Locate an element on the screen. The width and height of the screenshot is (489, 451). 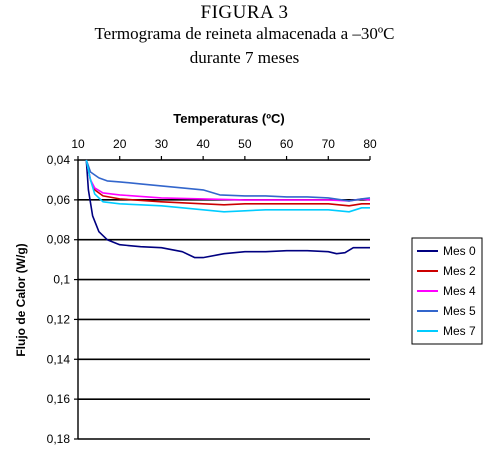
y-tick-label: 0,18 is located at coordinates (59, 439).